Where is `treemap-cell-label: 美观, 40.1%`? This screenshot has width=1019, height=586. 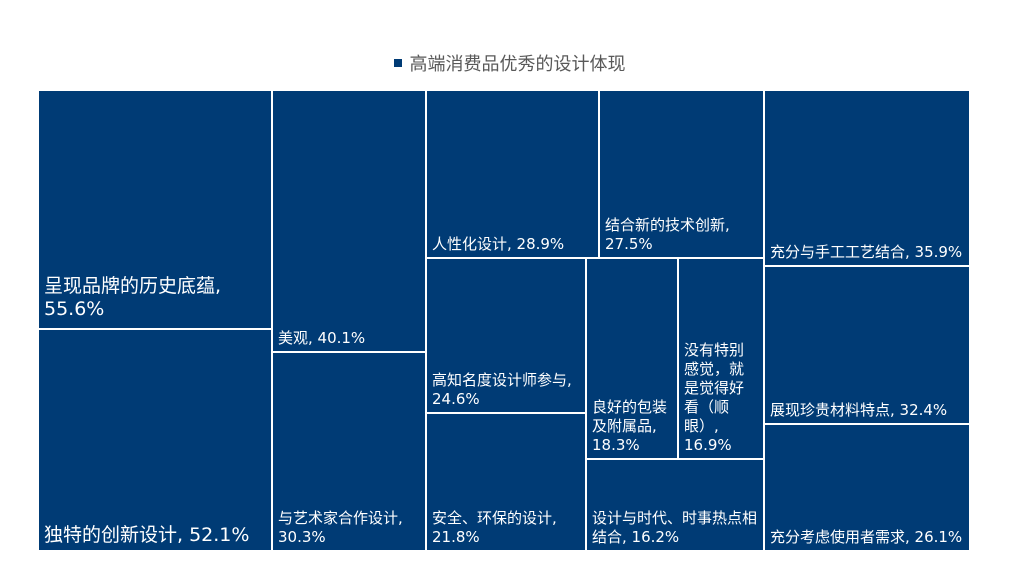
treemap-cell-label: 美观, 40.1% is located at coordinates (349, 221).